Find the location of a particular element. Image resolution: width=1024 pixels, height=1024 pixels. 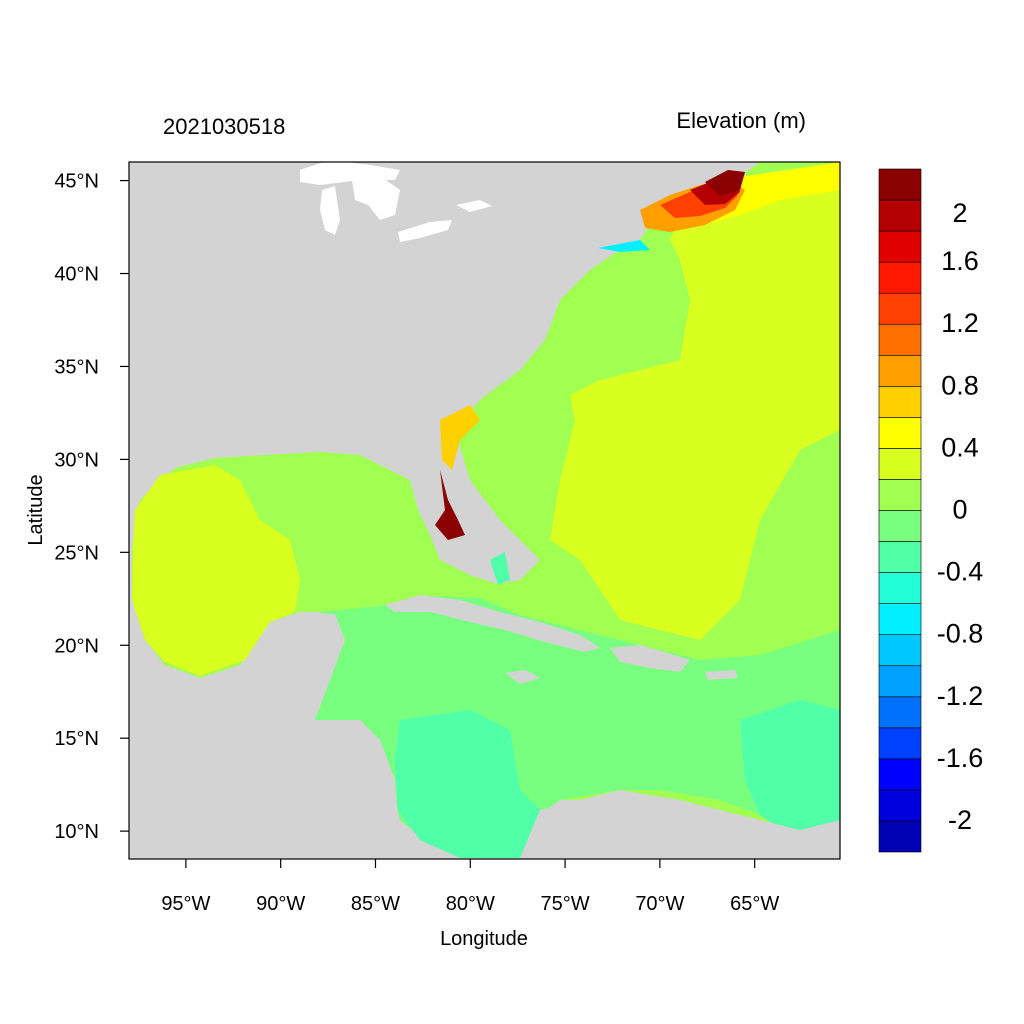

colorbar-label: 0 is located at coordinates (959, 510).